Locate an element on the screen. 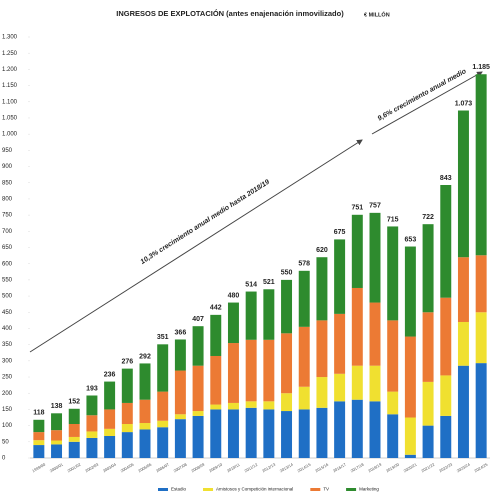 Image resolution: width=503 pixels, height=500 pixels. y-tick-label: 1.250 is located at coordinates (10, 54).